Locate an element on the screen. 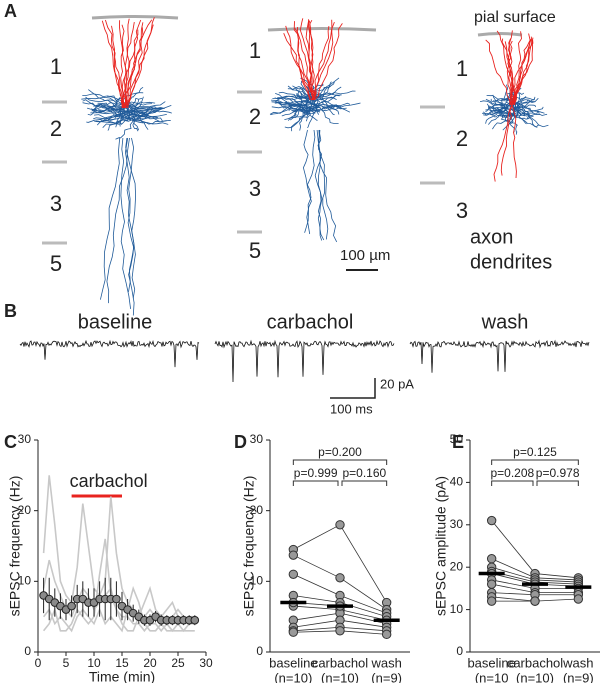 The height and width of the screenshot is (683, 606). p-value: p=0.978 is located at coordinates (558, 473).